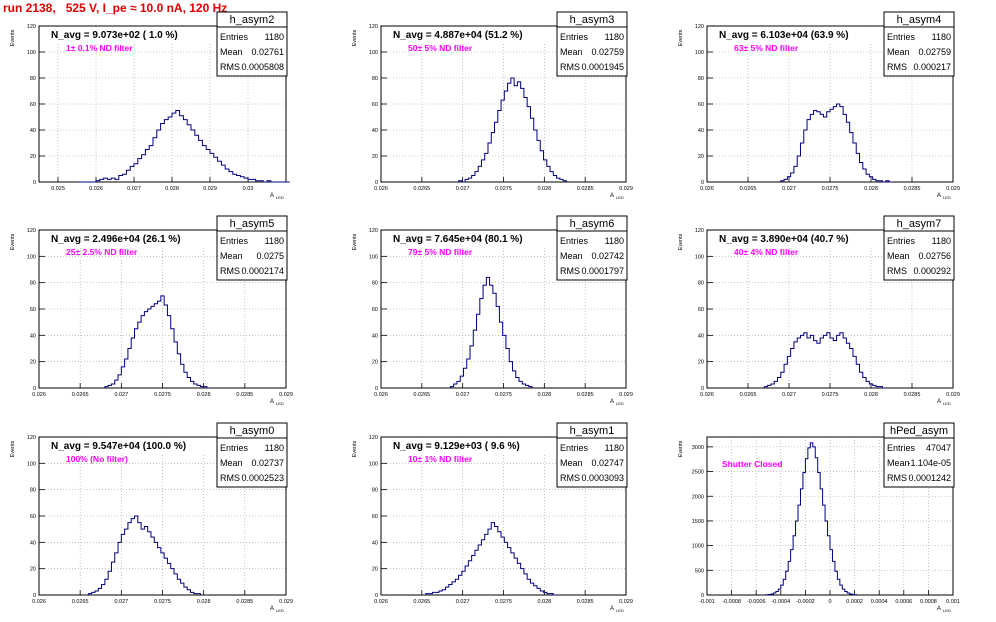  I want to click on stat-value-rms: 0.000292, so click(932, 271).